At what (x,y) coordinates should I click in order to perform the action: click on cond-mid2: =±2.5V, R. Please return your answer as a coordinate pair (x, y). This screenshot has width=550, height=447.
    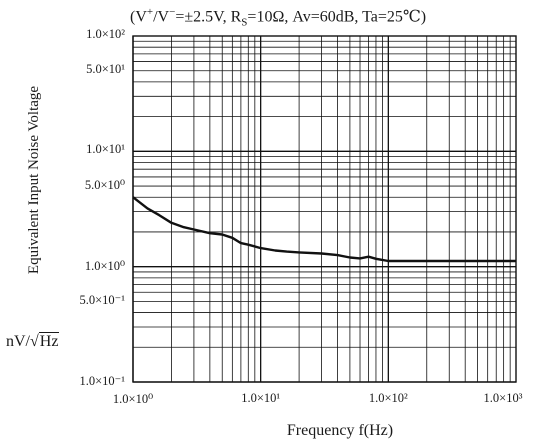
    Looking at the image, I should click on (208, 16).